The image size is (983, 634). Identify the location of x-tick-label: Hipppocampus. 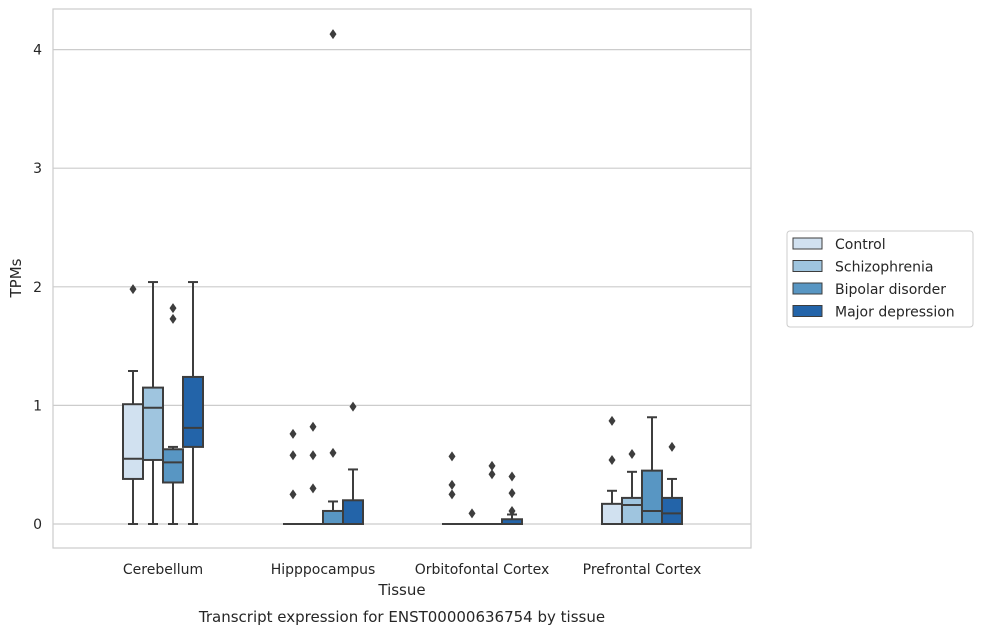
(323, 570).